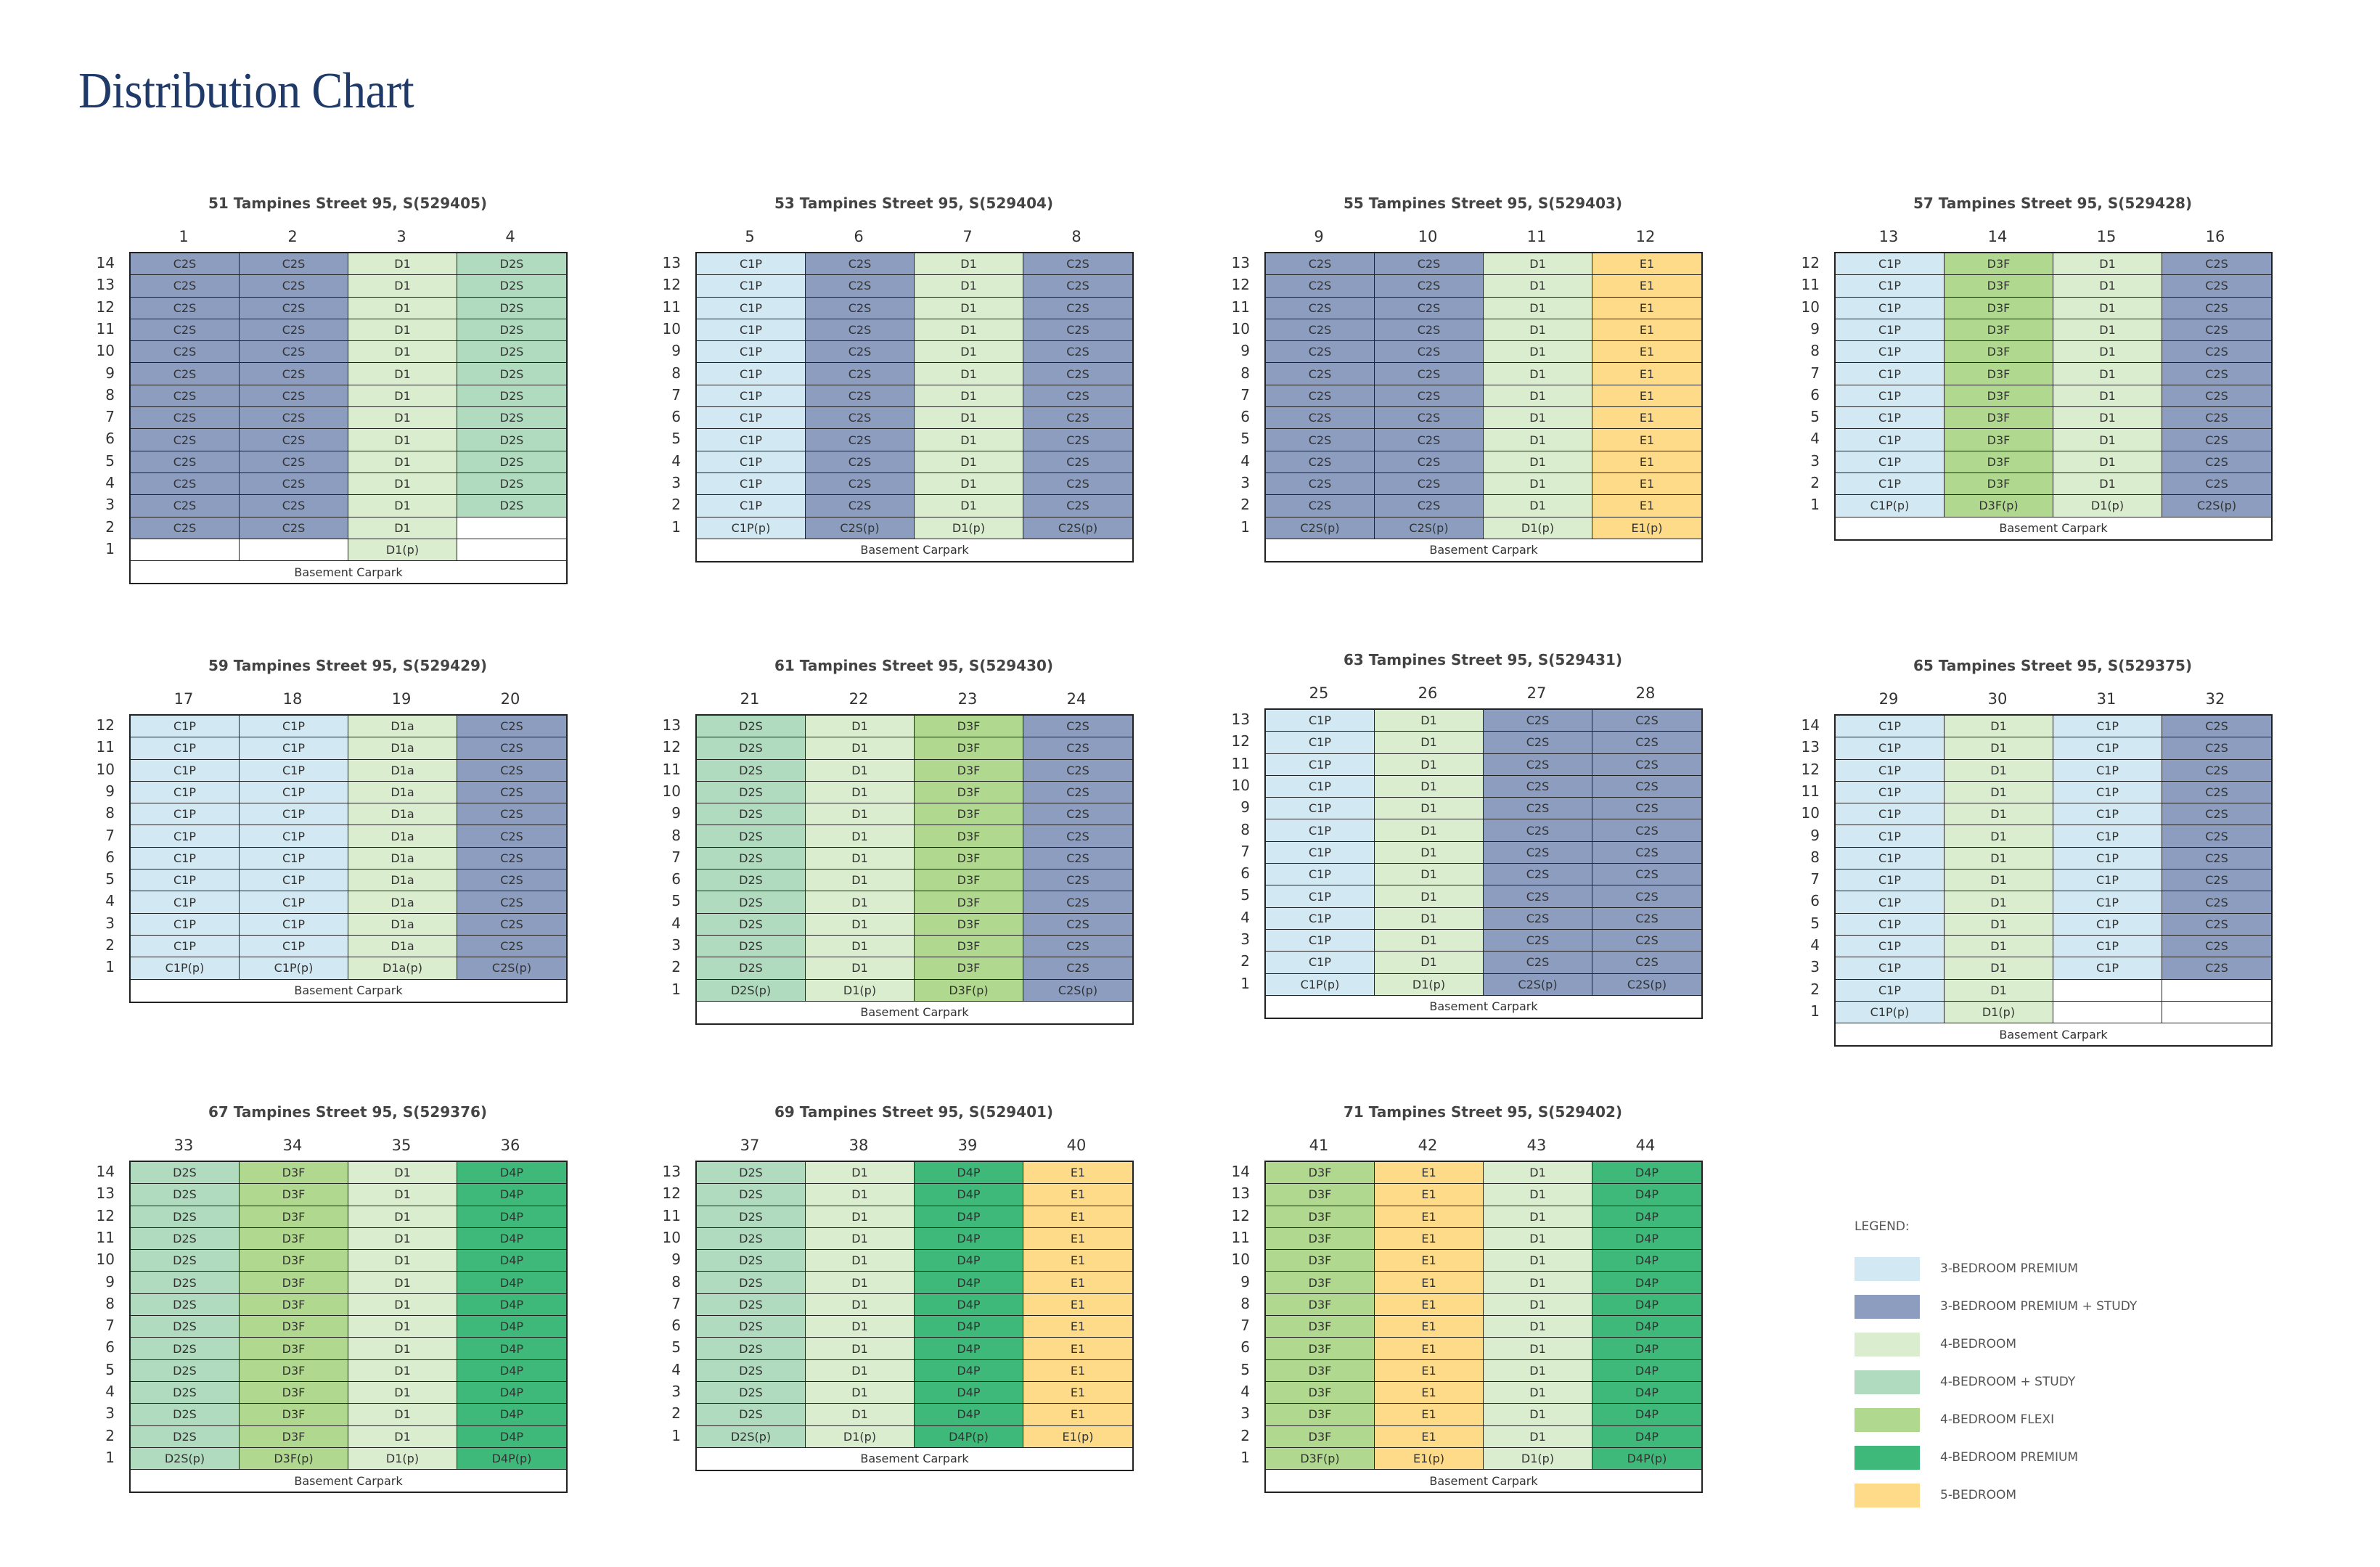  I want to click on unit-cell: D1a, so click(402, 792).